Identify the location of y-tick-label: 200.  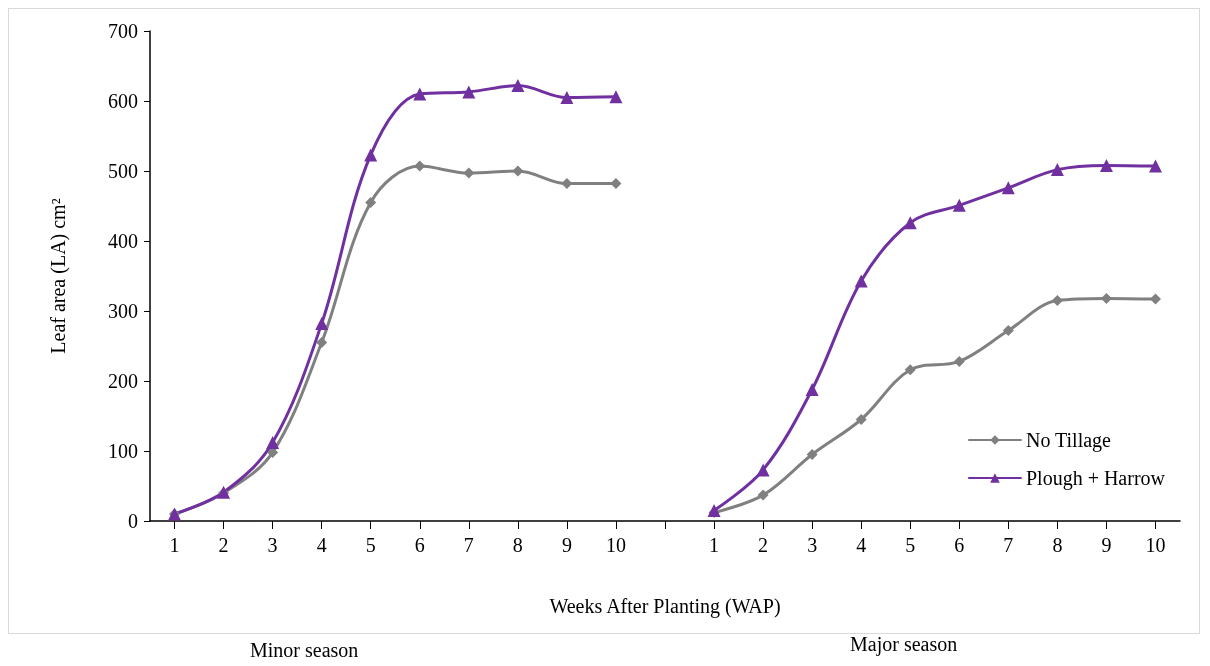
(123, 381).